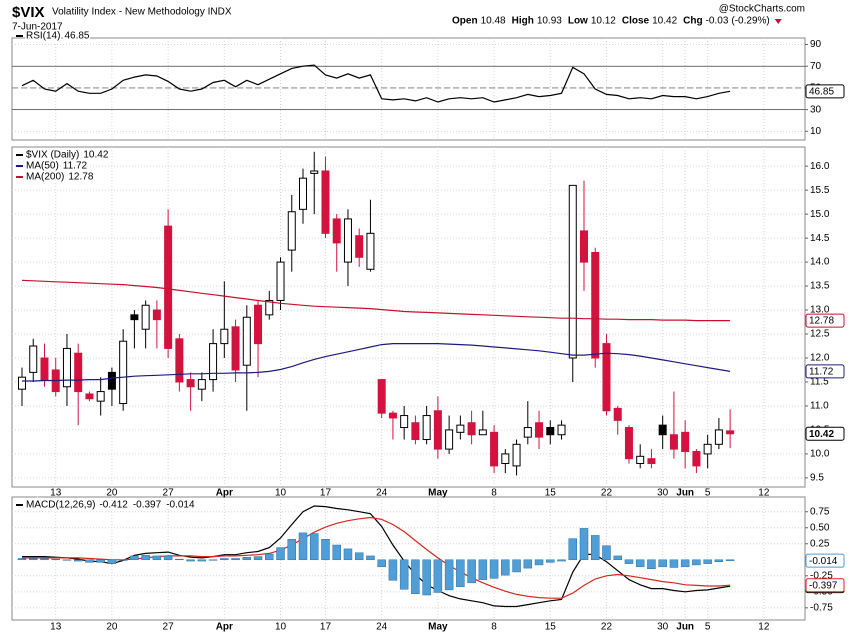 This screenshot has height=633, width=850. What do you see at coordinates (692, 21) in the screenshot?
I see `quote-label: Chg` at bounding box center [692, 21].